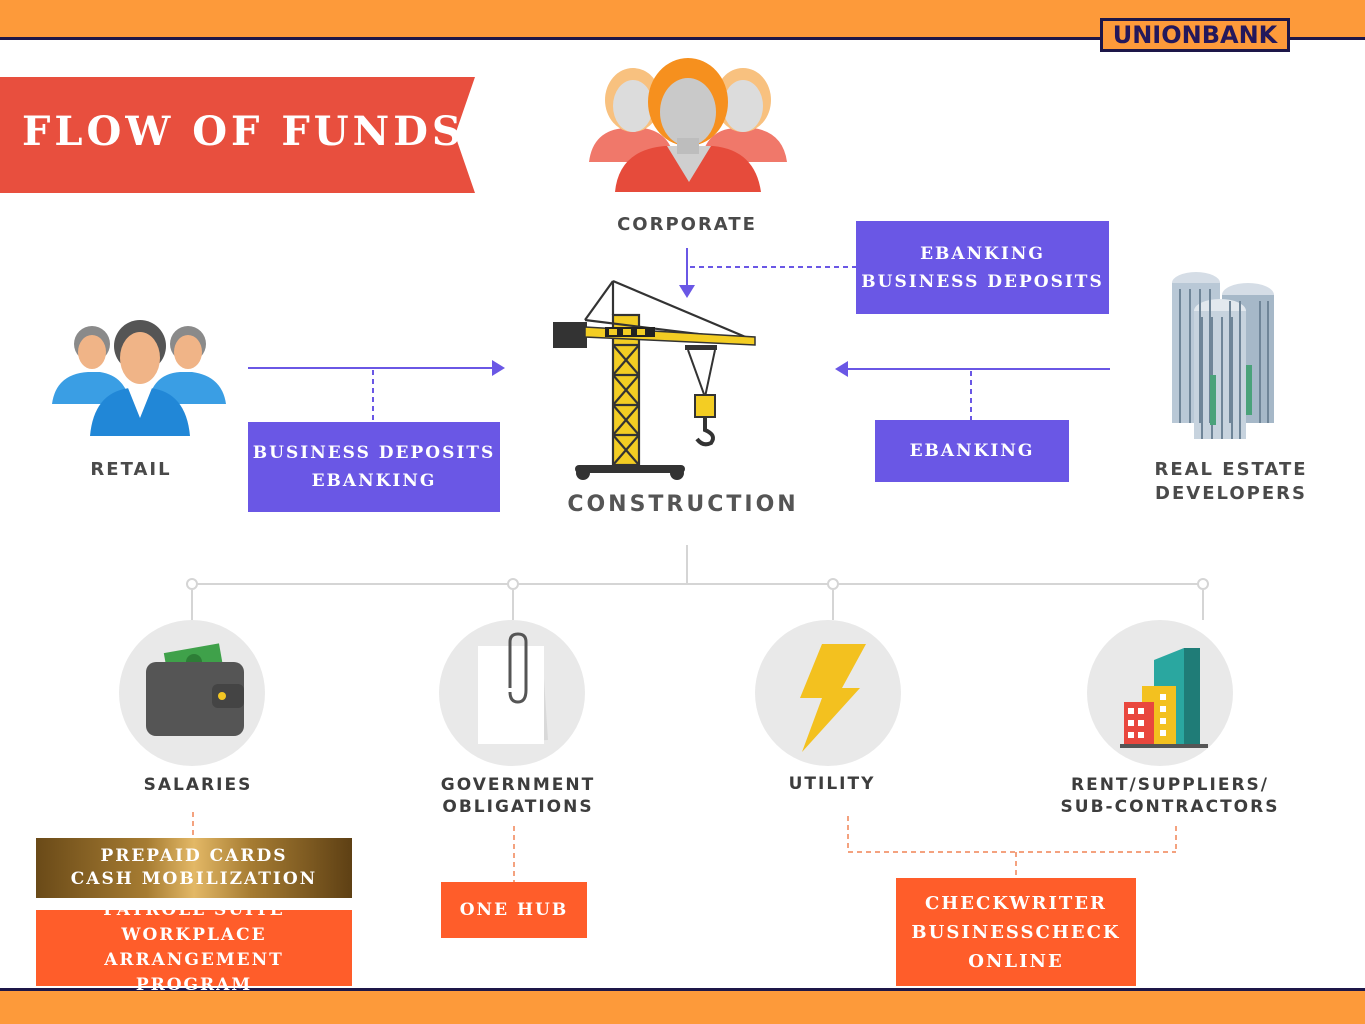  Describe the element at coordinates (194, 868) in the screenshot. I see `prepaid-cards-box: PREPAID CARDS CASH MOBILIZATION` at that location.